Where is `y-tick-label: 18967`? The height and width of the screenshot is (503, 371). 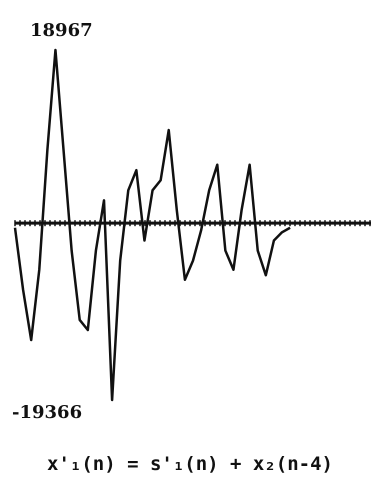
y-tick-label: 18967 is located at coordinates (61, 30).